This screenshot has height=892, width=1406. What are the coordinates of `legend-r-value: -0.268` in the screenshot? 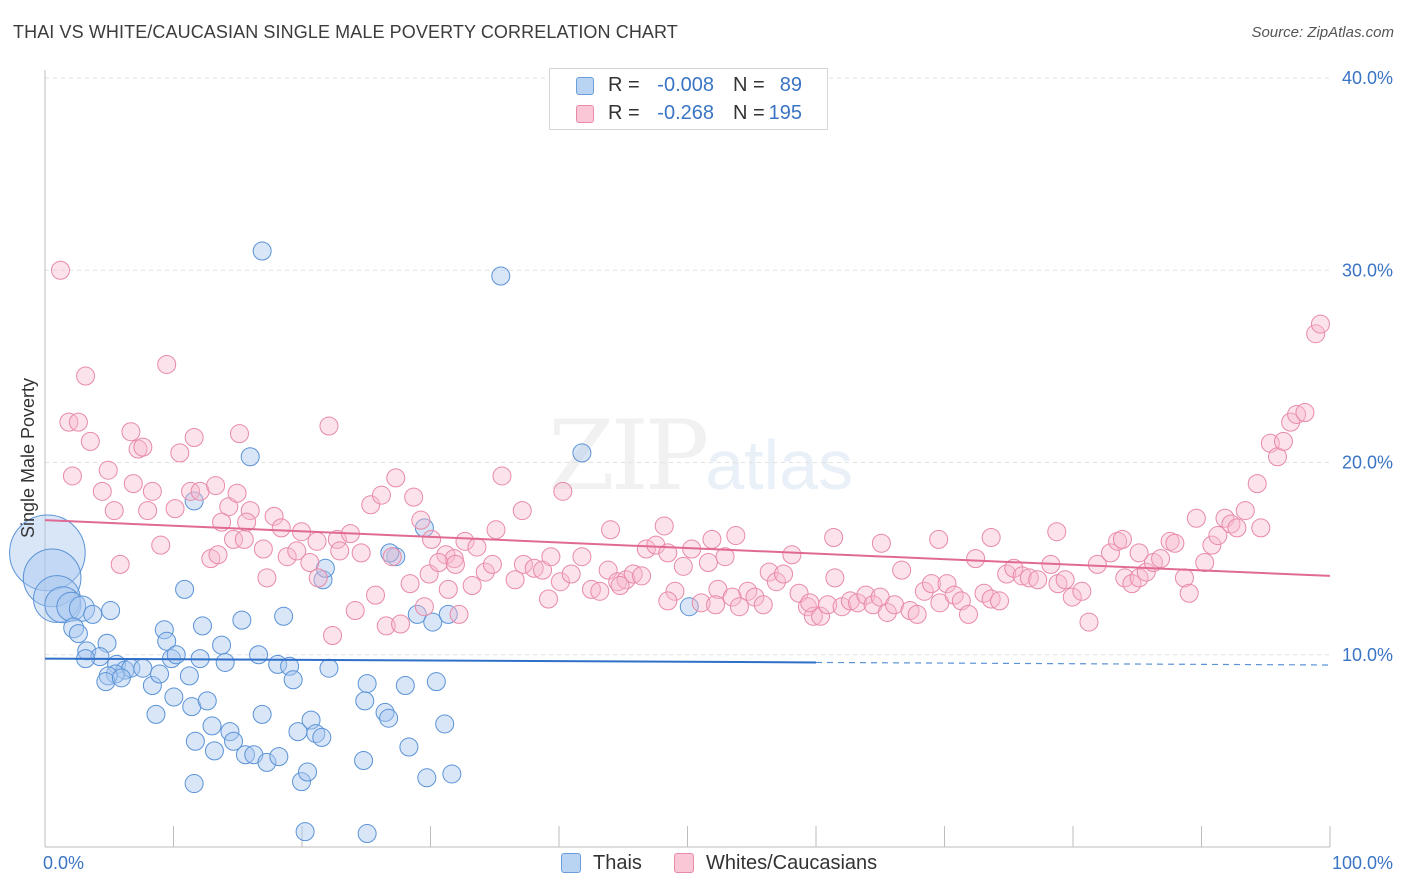 It's located at (685, 113).